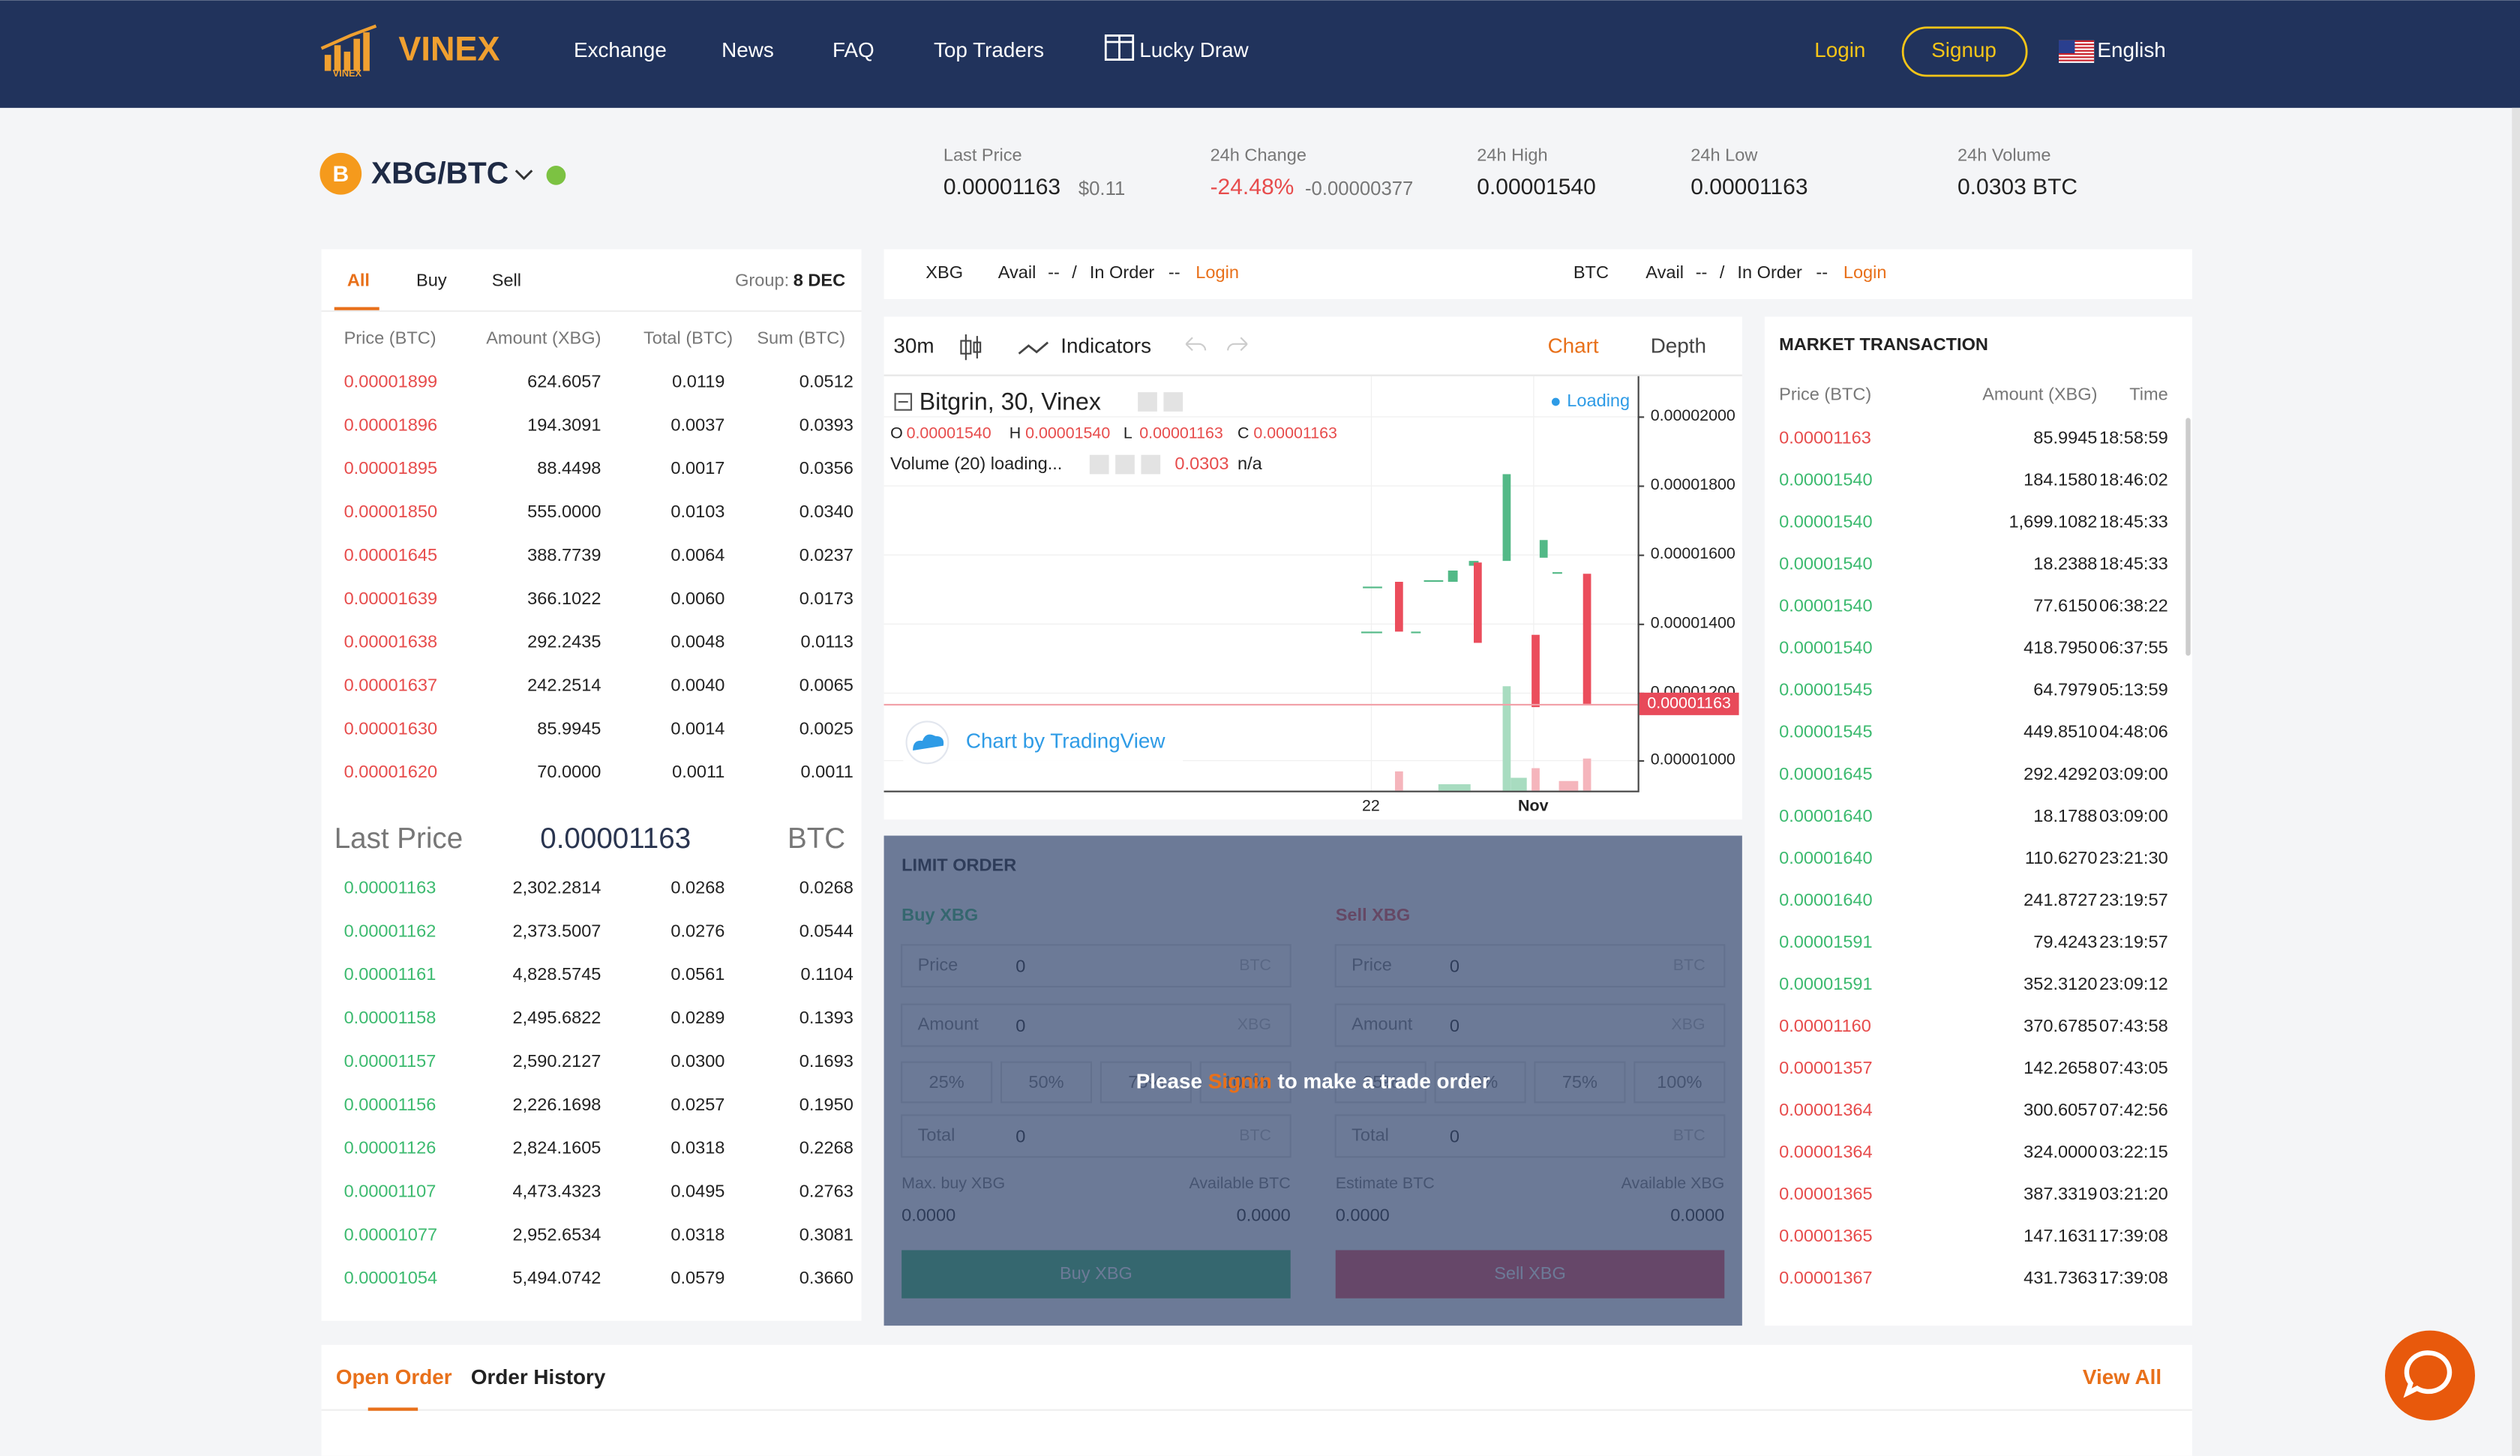  Describe the element at coordinates (1573, 346) in the screenshot. I see `chart-tab: Chart` at that location.